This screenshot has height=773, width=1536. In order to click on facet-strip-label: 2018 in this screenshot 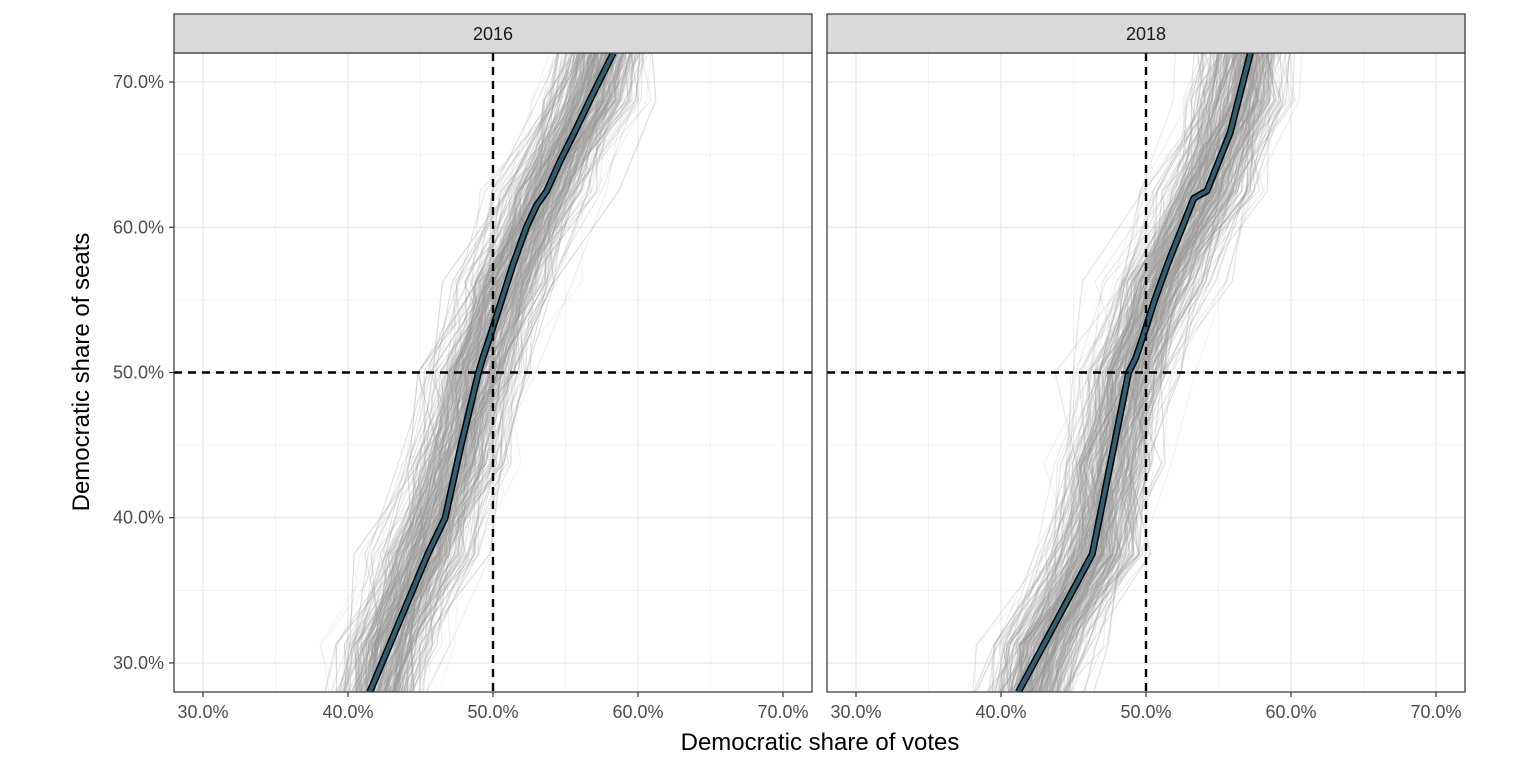, I will do `click(1146, 34)`.